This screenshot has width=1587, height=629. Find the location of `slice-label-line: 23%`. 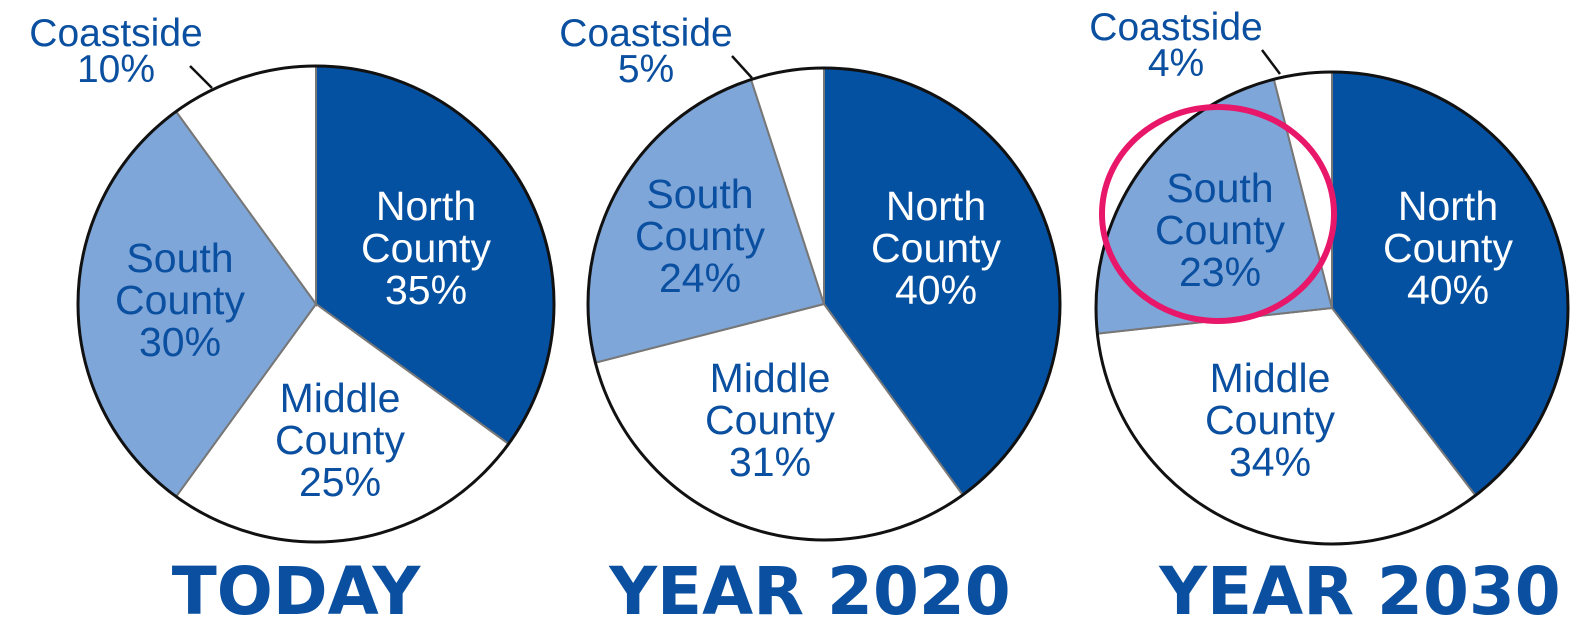

slice-label-line: 23% is located at coordinates (1220, 272).